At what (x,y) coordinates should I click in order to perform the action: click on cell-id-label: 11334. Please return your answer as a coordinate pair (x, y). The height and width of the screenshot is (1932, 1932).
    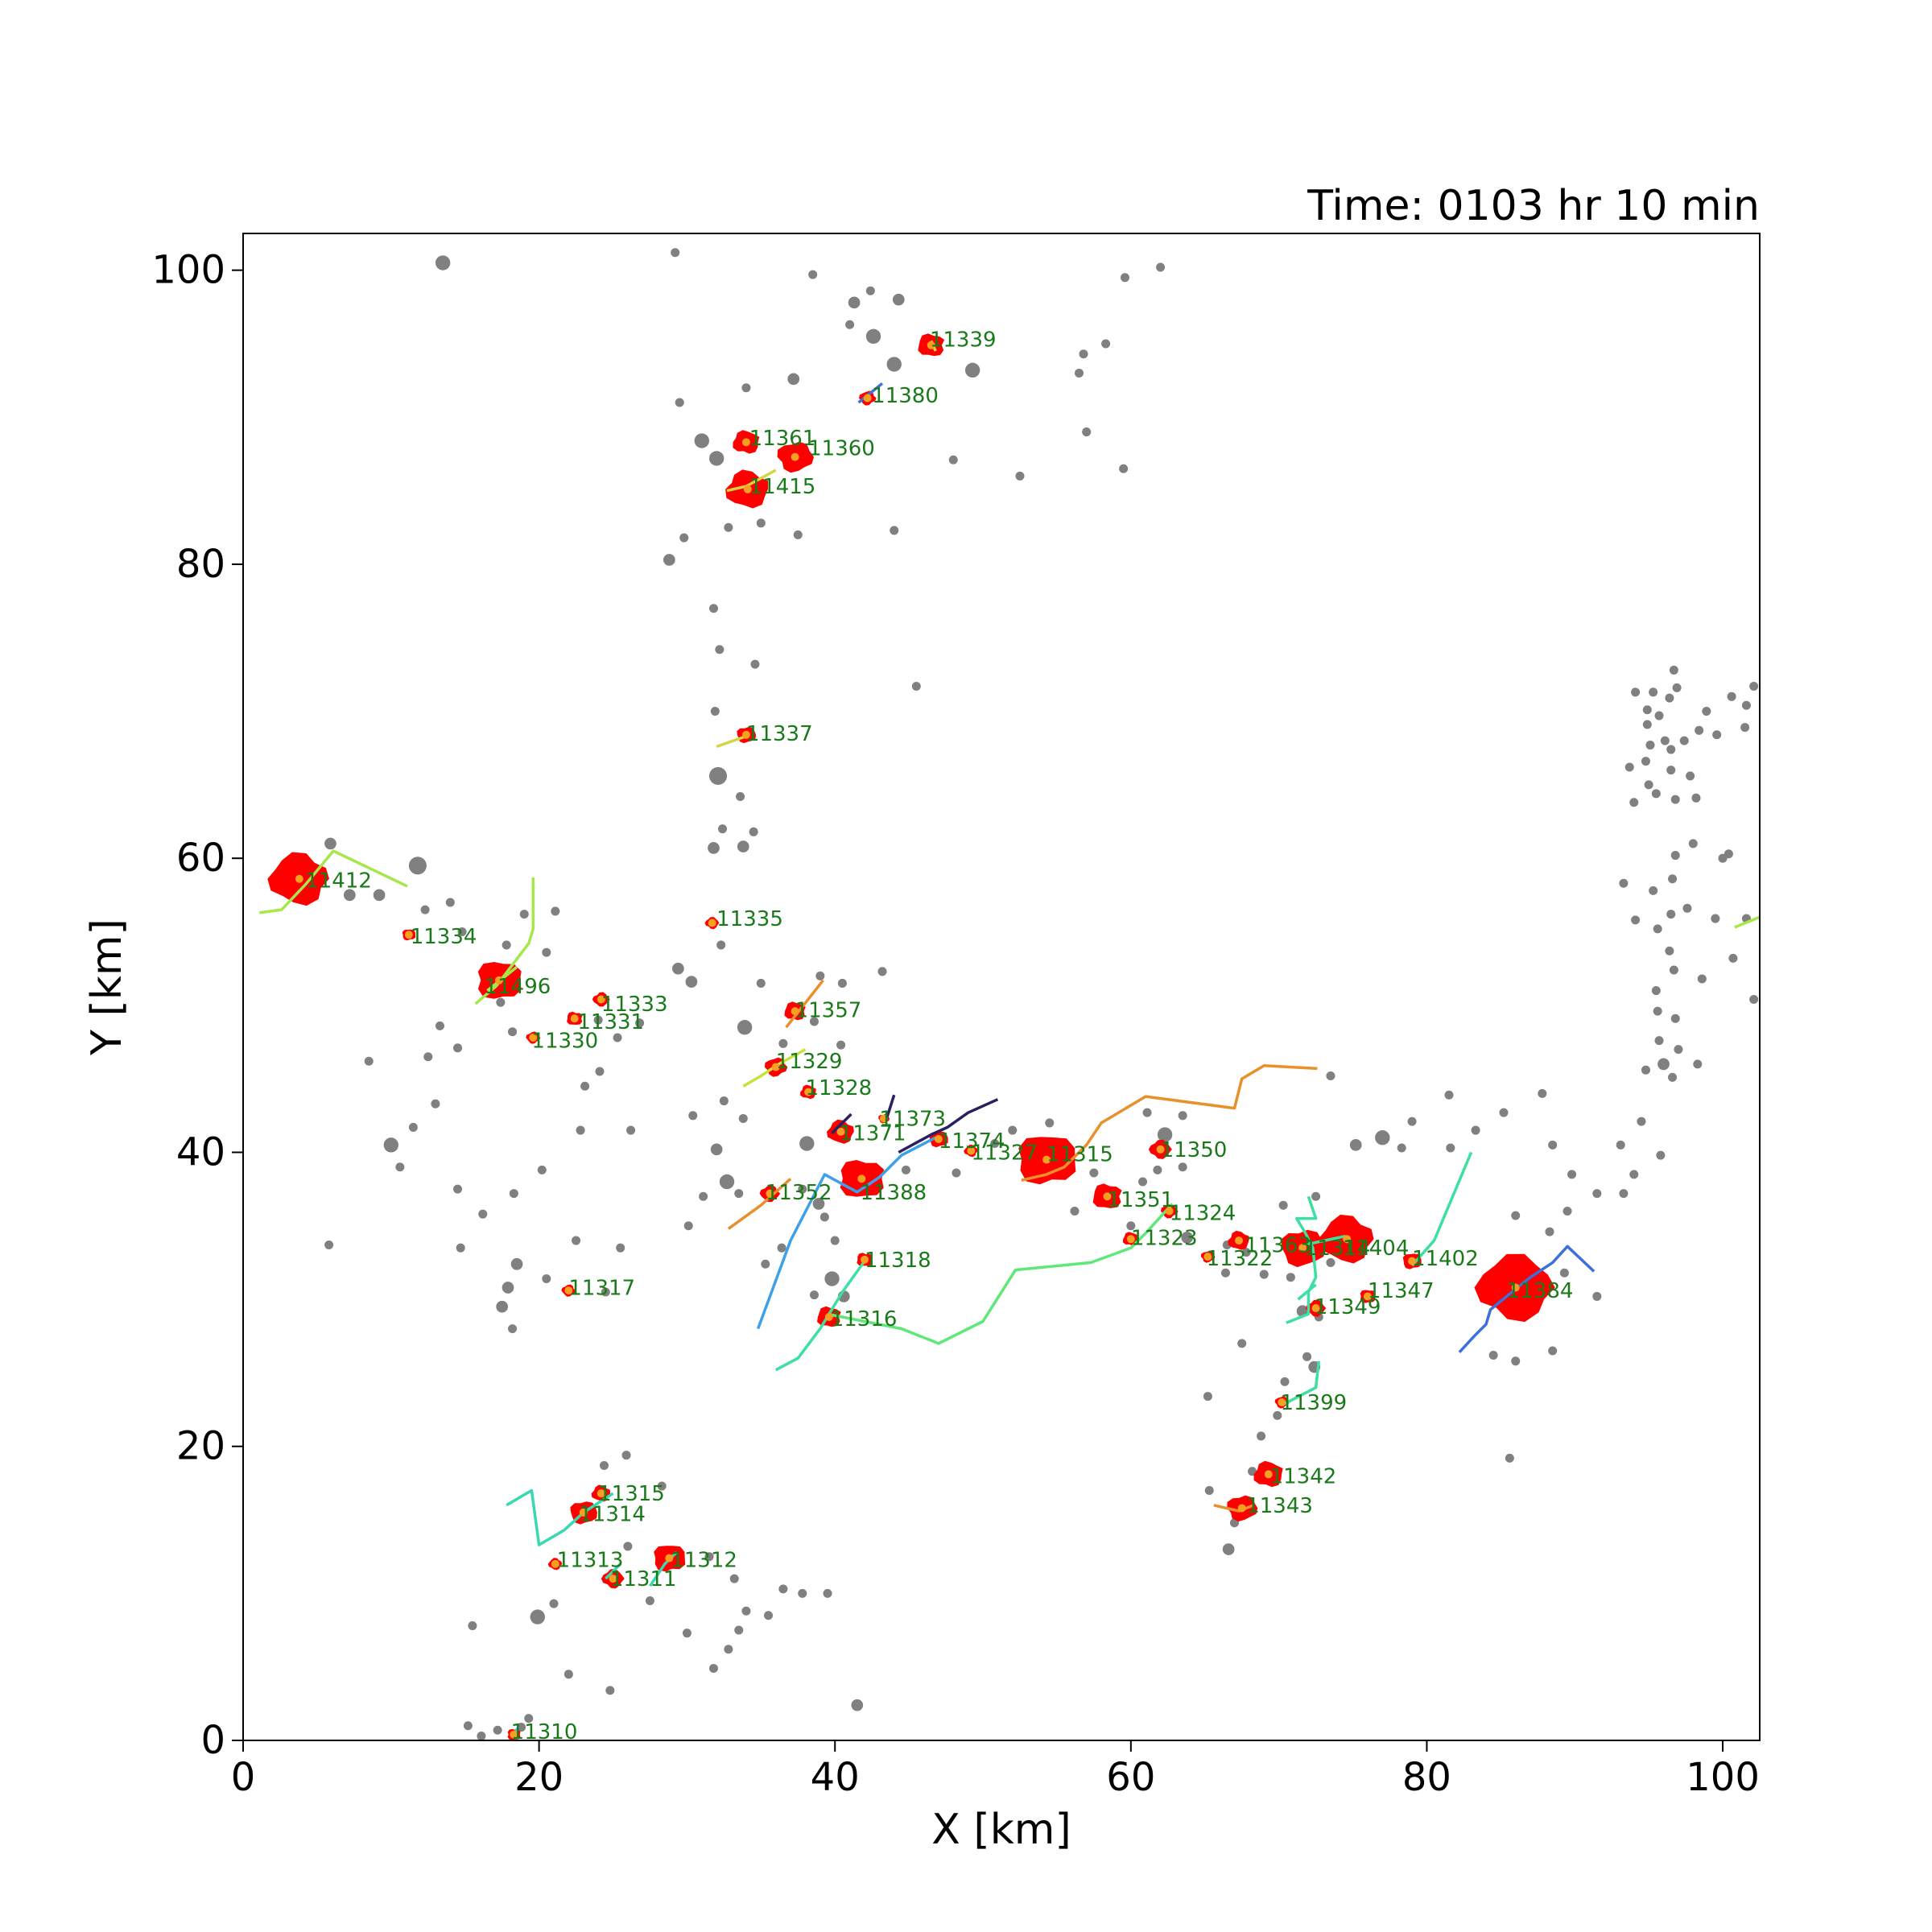
    Looking at the image, I should click on (444, 937).